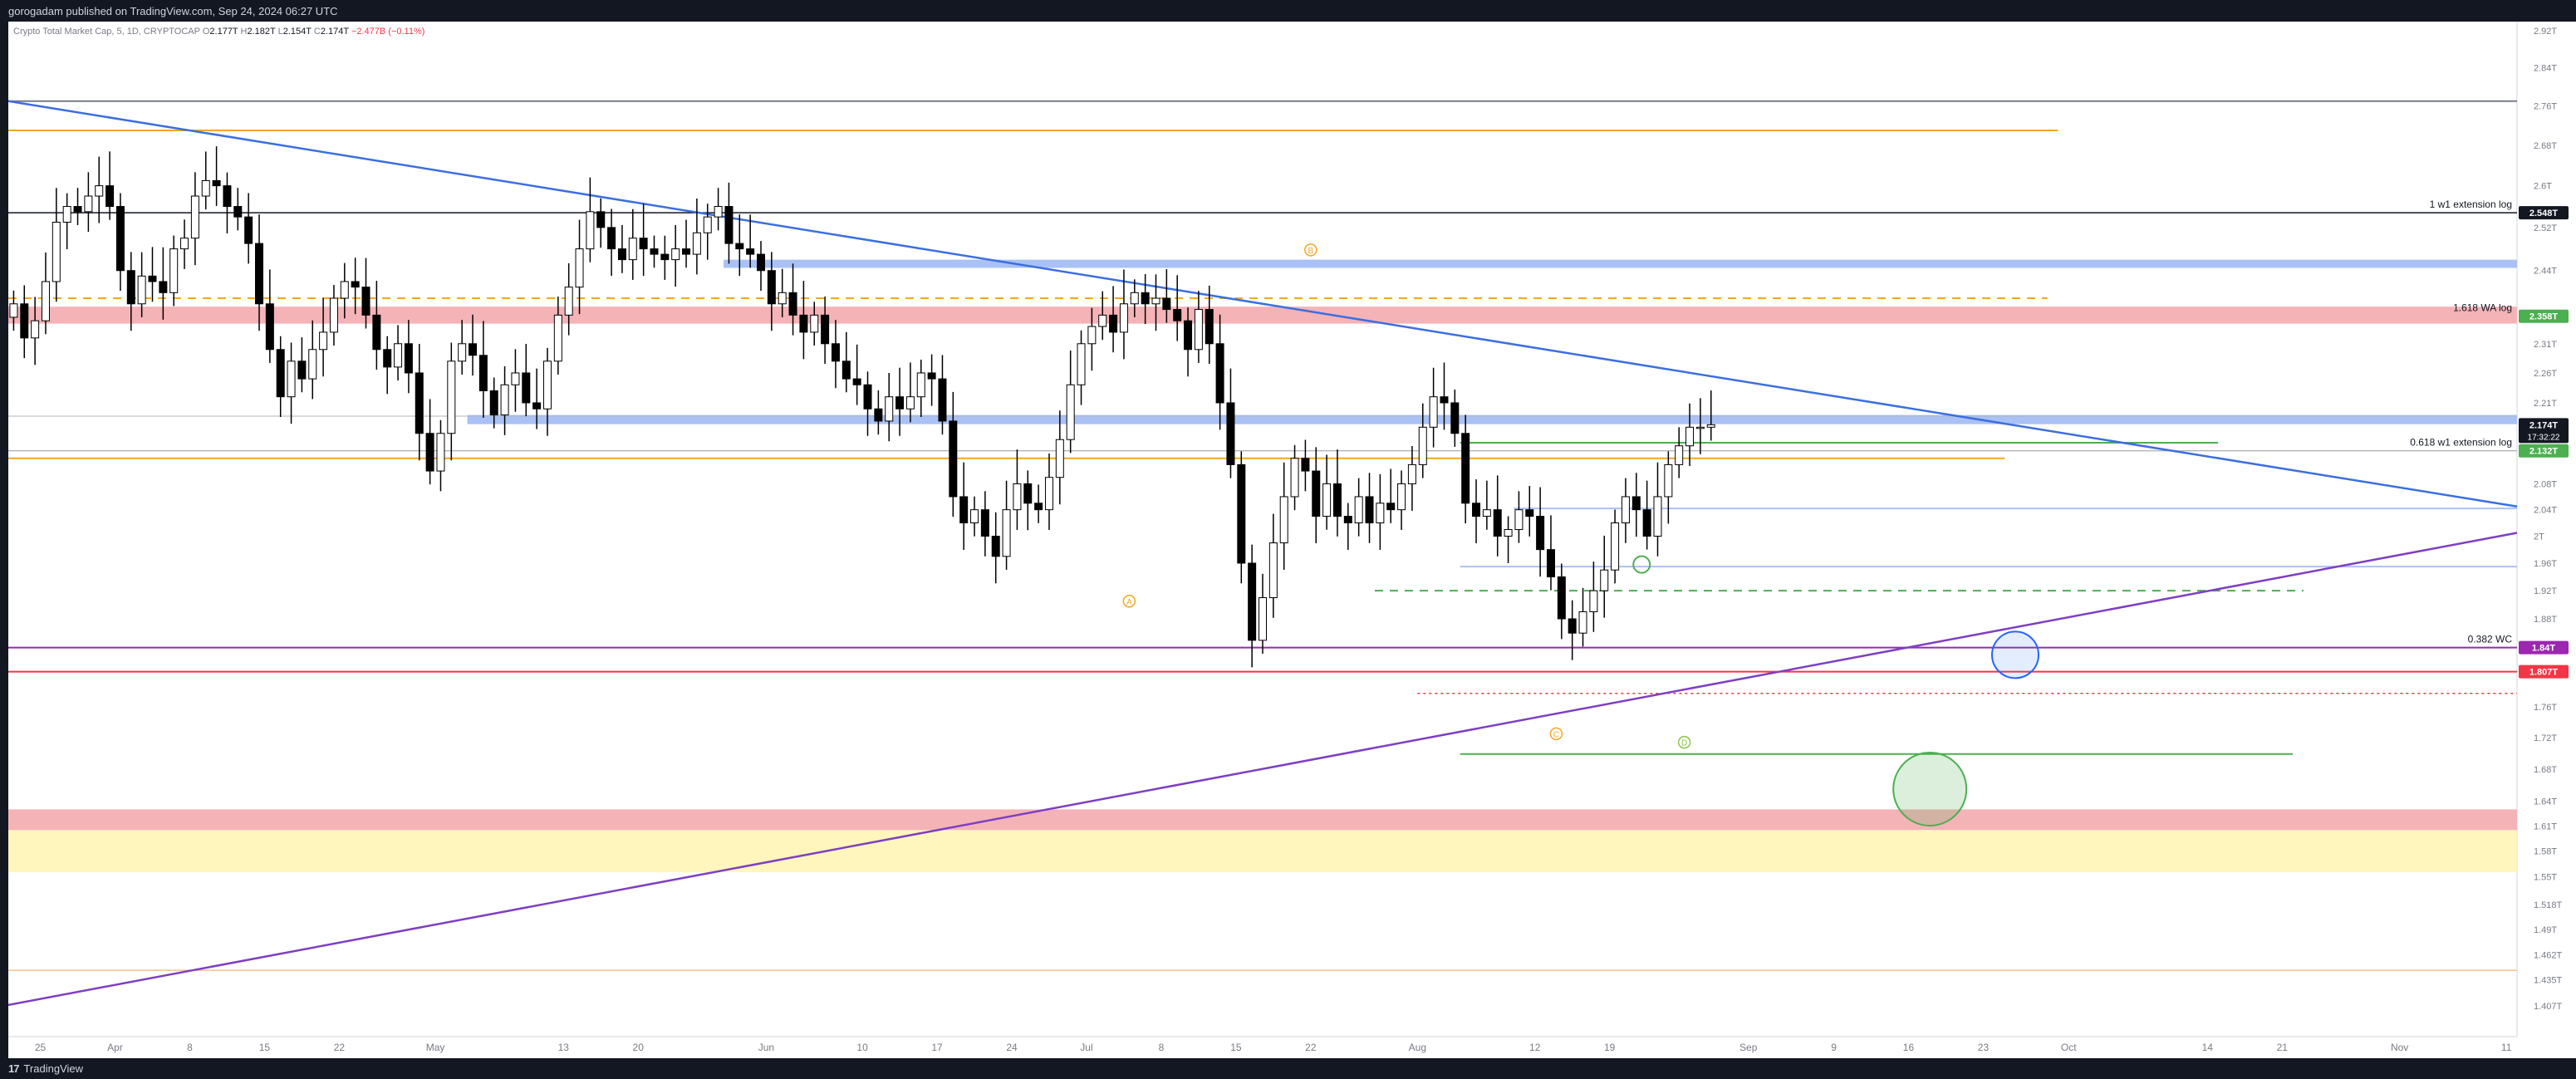  Describe the element at coordinates (2545, 708) in the screenshot. I see `price-tick-label: 1.76T` at that location.